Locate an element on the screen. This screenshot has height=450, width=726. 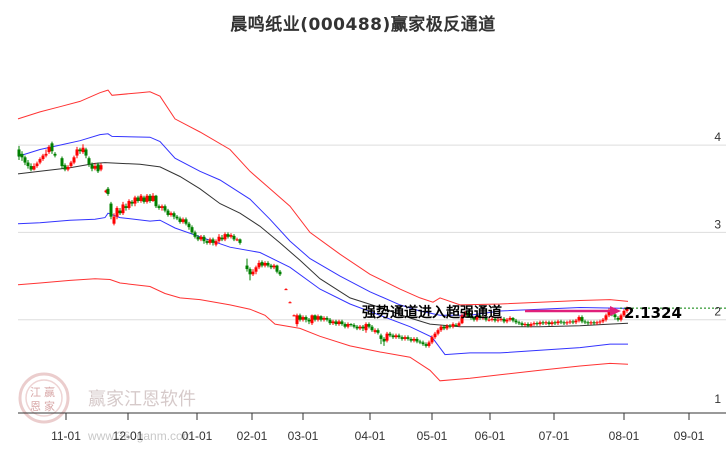
svg-text: 江 is located at coordinates (35, 392).